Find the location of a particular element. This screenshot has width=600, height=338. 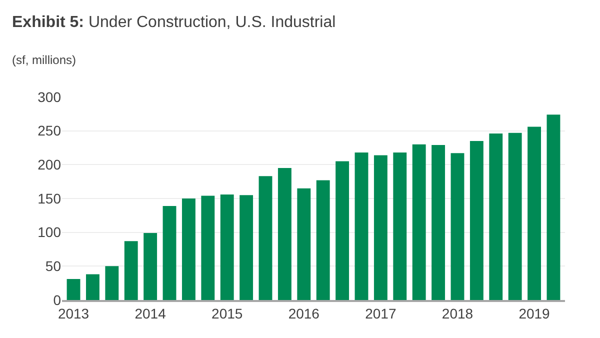

x-tick-label: 2018 is located at coordinates (458, 314).